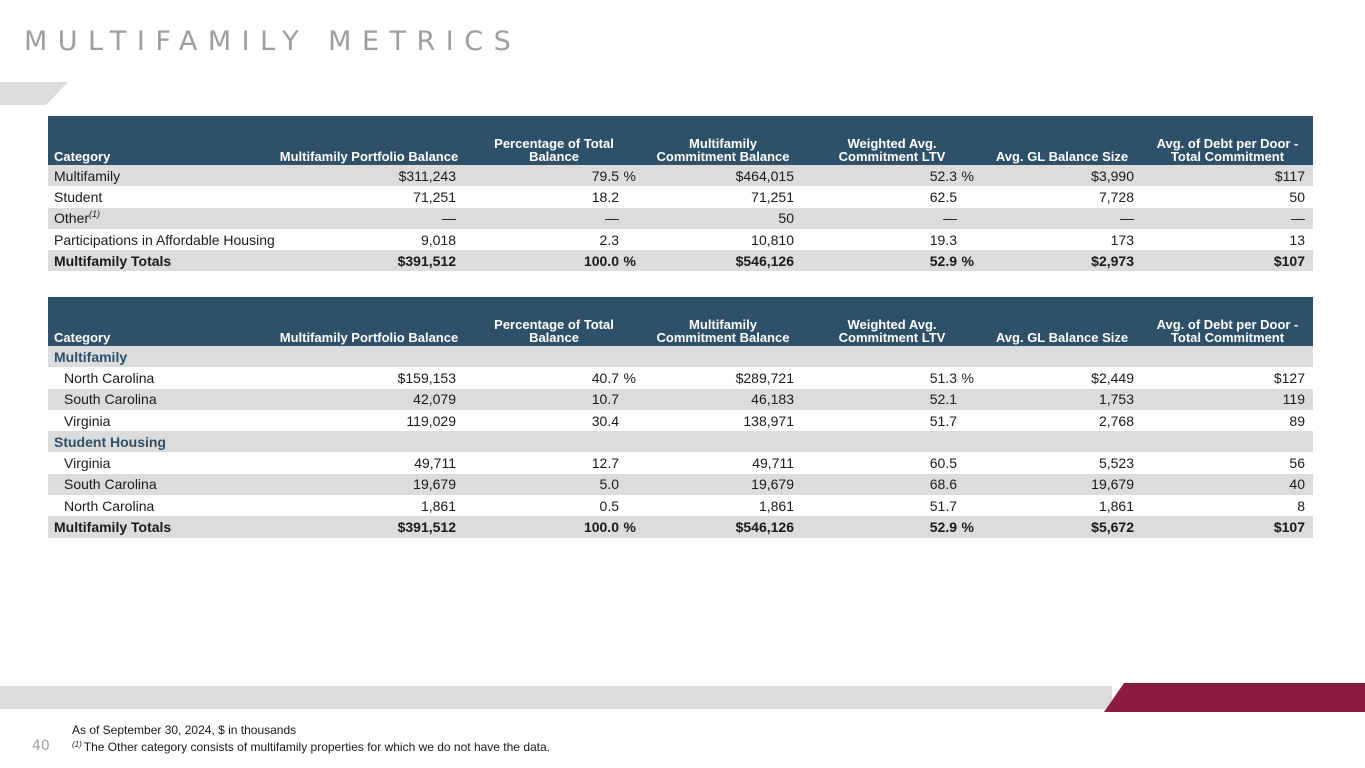 The width and height of the screenshot is (1365, 768). Describe the element at coordinates (554, 420) in the screenshot. I see `percentage-cell: 30.4` at that location.